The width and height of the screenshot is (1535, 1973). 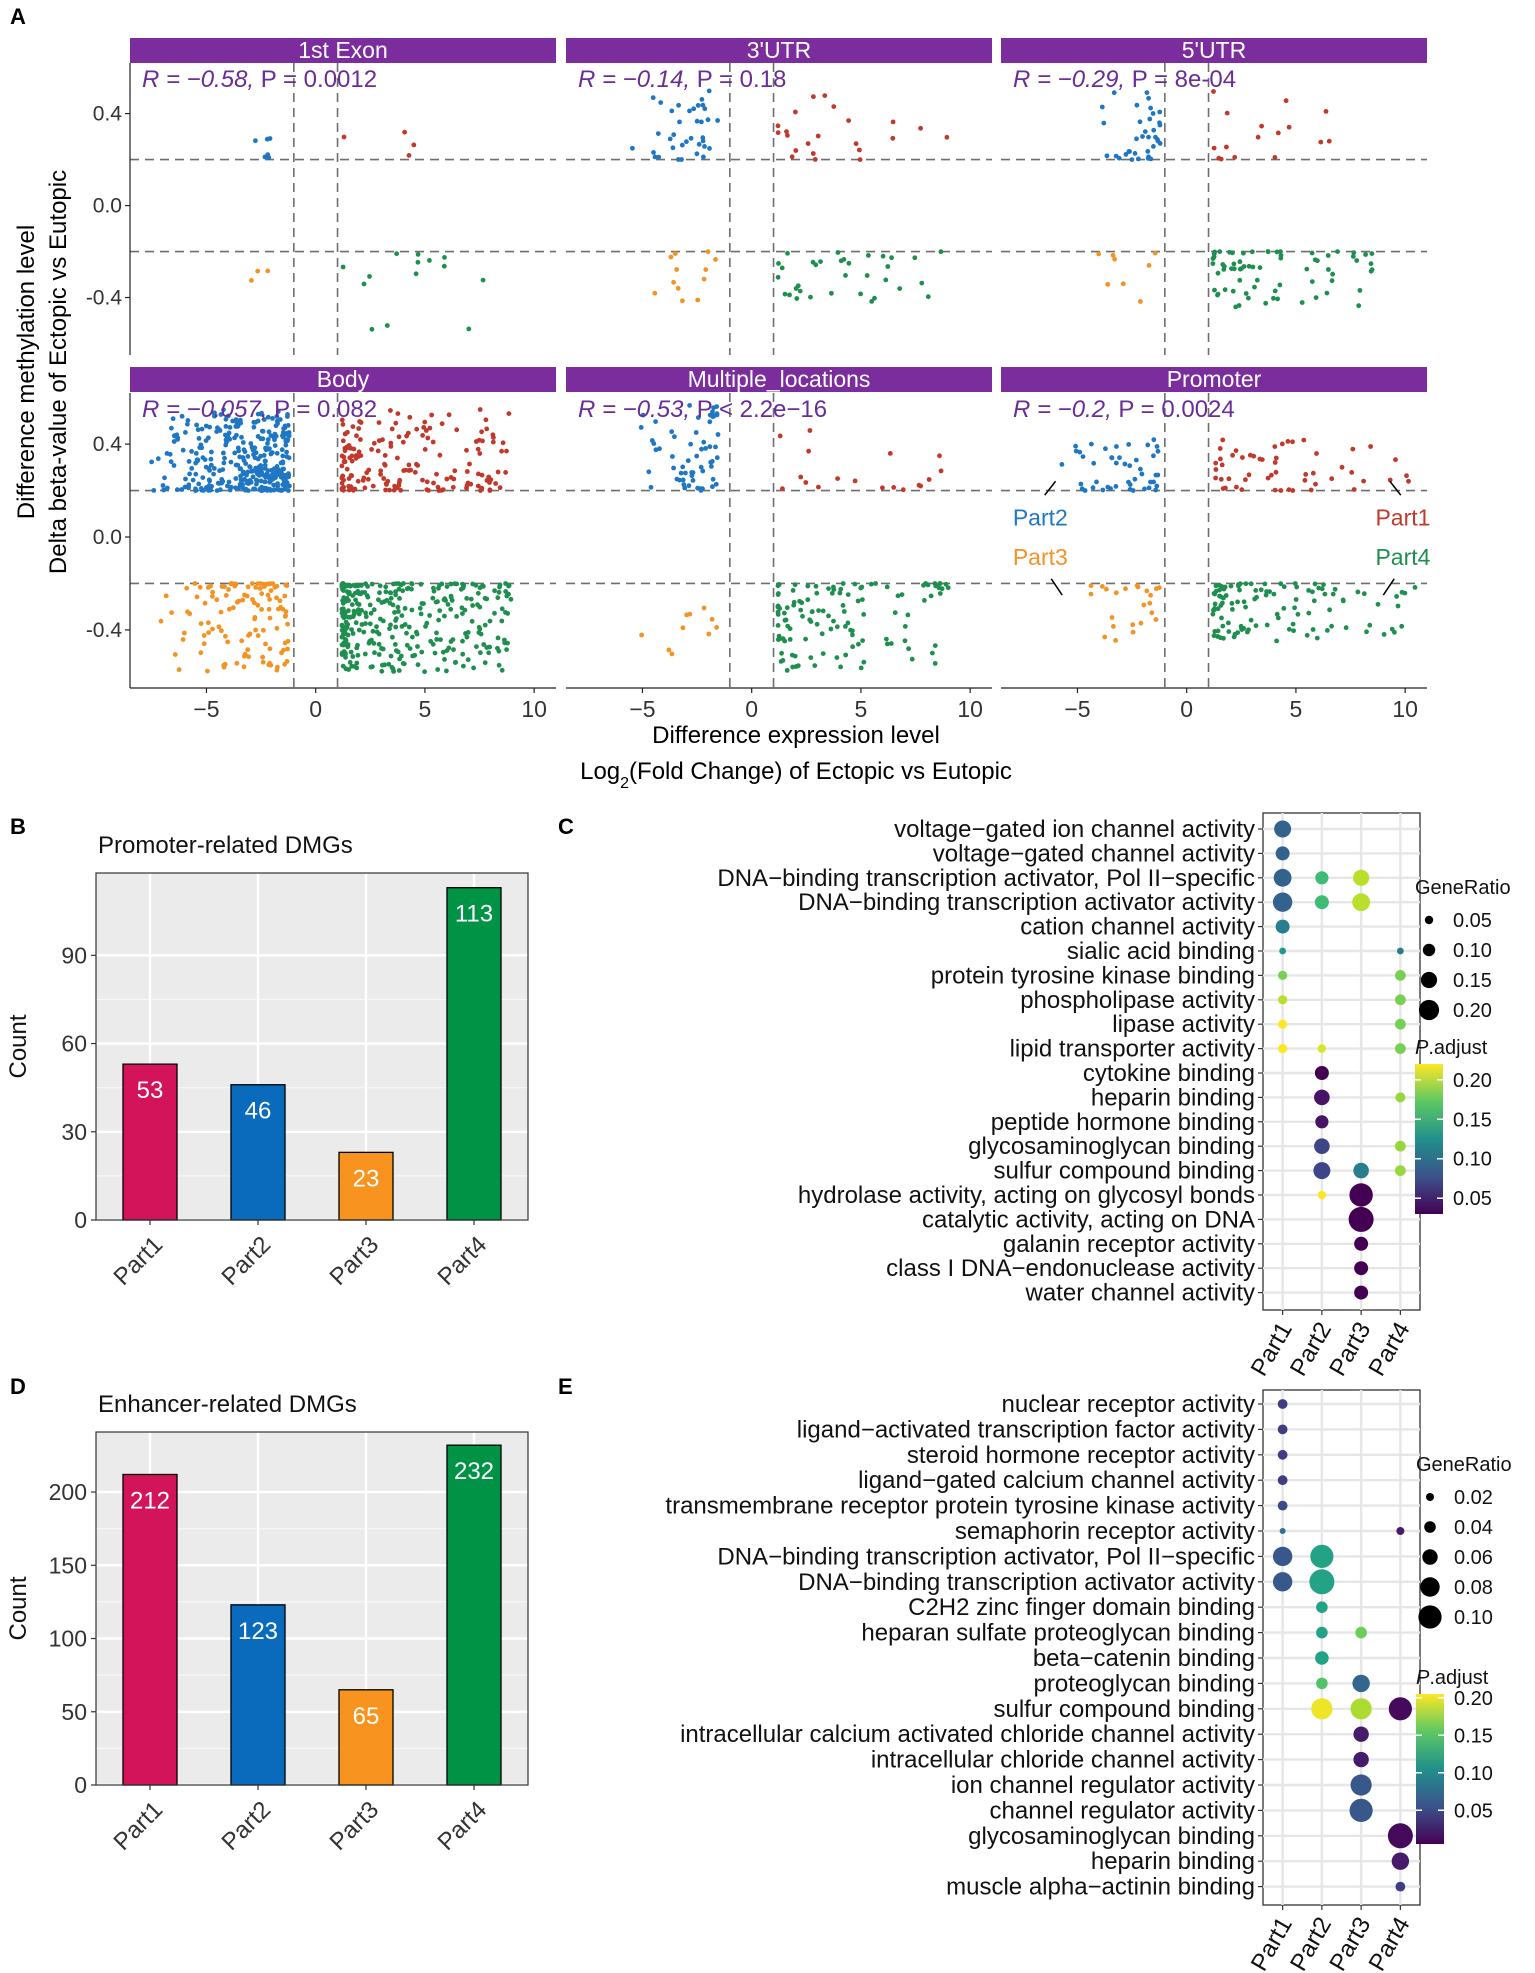 I want to click on chart-title: Promoter-related DMGs, so click(x=225, y=845).